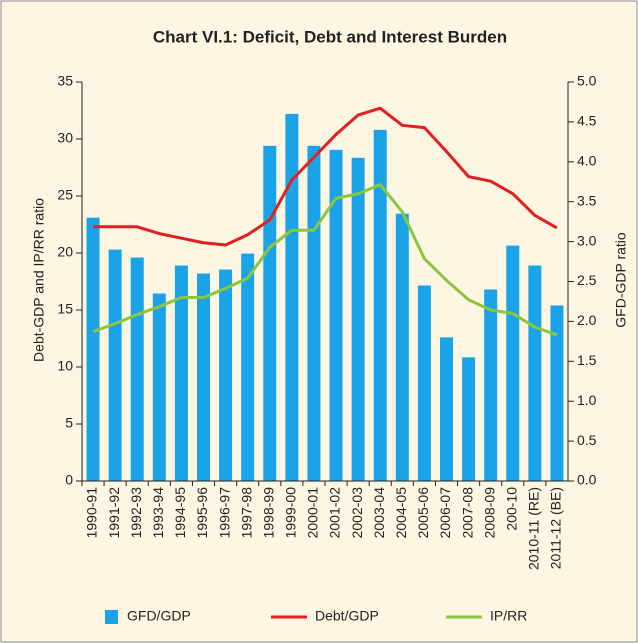 This screenshot has width=638, height=643. I want to click on y-tick-label: 10, so click(65, 366).